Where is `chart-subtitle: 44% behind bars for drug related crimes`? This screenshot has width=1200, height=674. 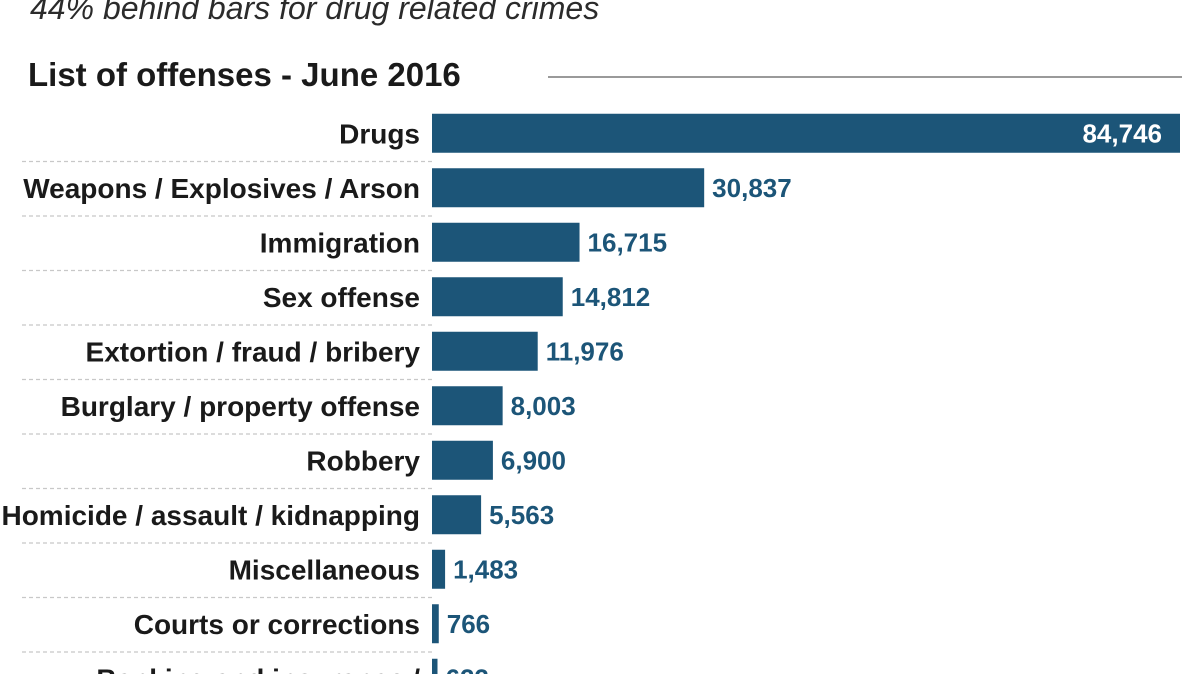
chart-subtitle: 44% behind bars for drug related crimes is located at coordinates (315, 13).